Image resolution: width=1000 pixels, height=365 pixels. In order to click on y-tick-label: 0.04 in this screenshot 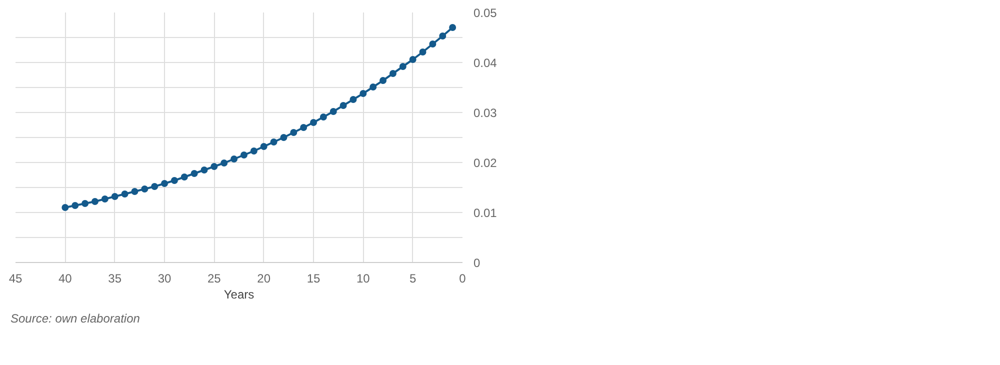, I will do `click(486, 63)`.